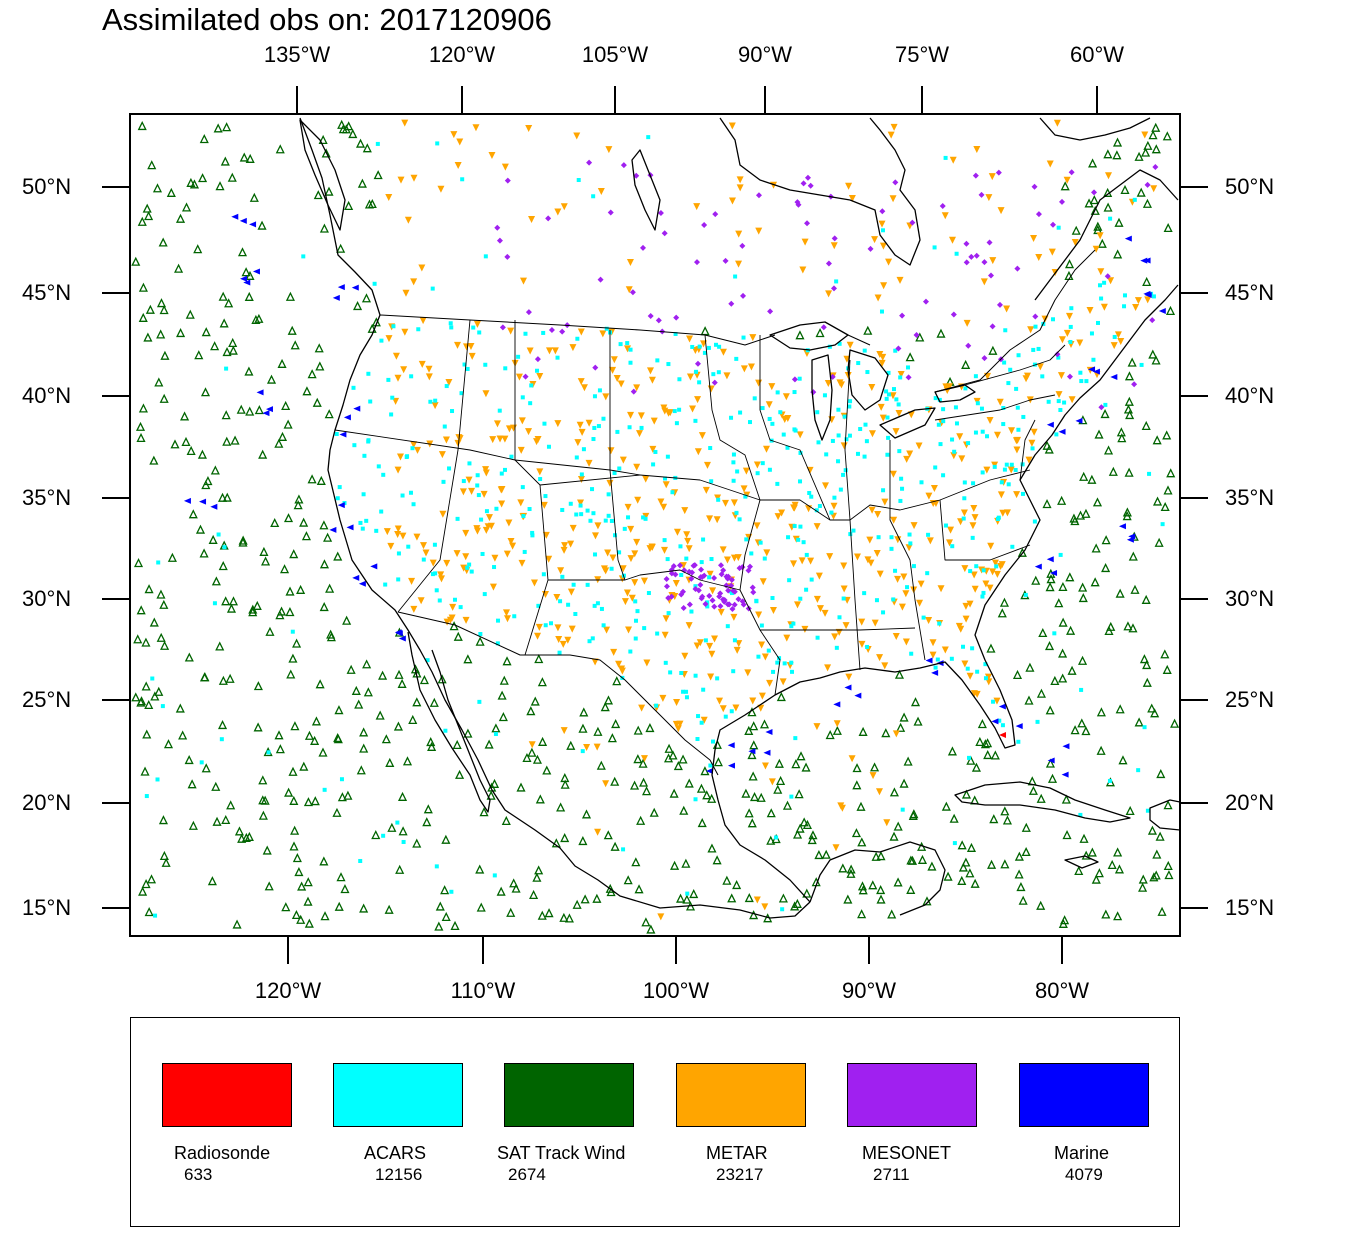 This screenshot has height=1250, width=1350. I want to click on lake-michigan, so click(822, 397).